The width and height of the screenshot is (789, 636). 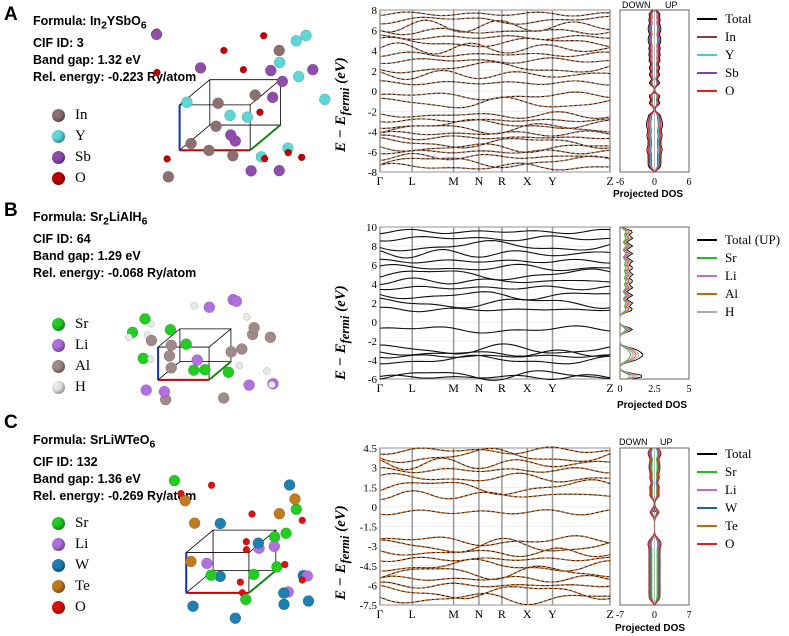 I want to click on atom-name: Y, so click(x=80, y=136).